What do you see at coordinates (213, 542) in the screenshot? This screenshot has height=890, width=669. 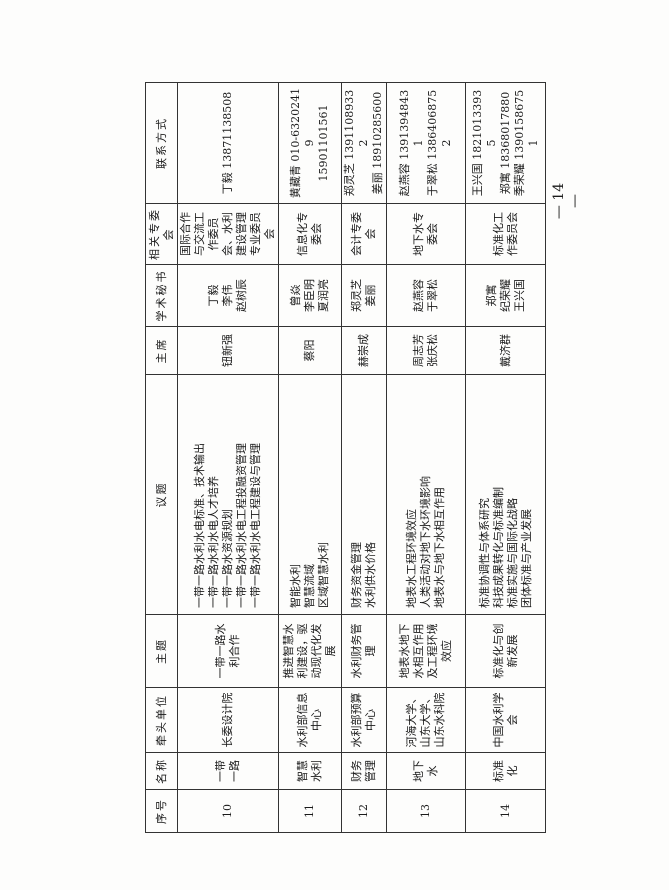 I see `cell-topics-line: 一带一路水利水电人才培养` at bounding box center [213, 542].